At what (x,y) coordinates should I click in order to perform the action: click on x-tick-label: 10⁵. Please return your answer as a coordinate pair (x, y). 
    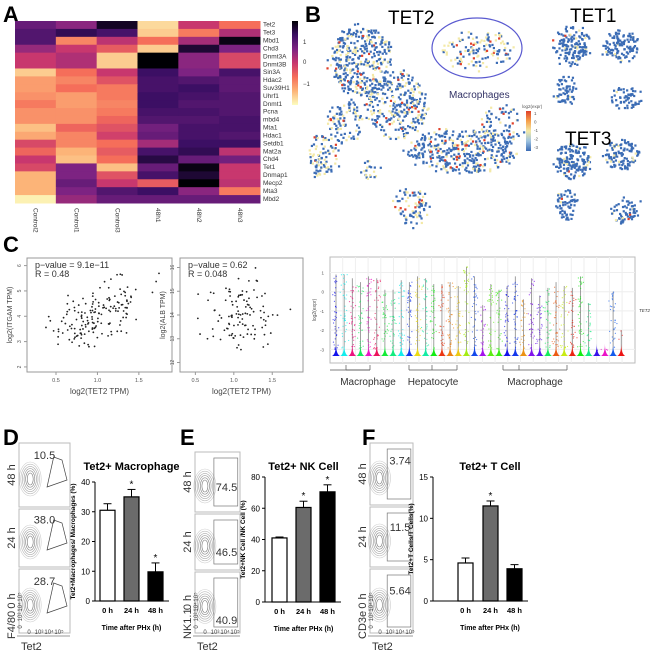
    Looking at the image, I should click on (235, 632).